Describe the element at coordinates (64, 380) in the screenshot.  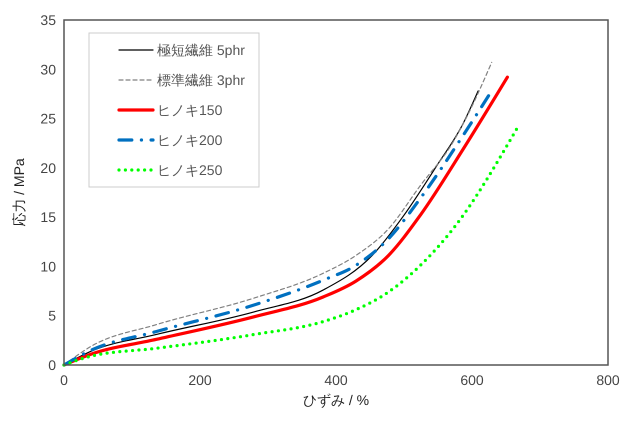
I see `x-tick-label: 0` at that location.